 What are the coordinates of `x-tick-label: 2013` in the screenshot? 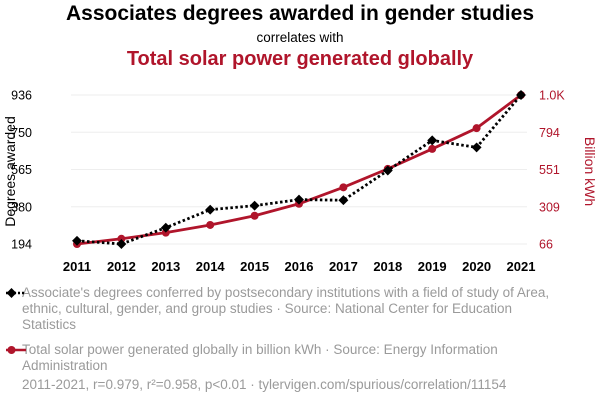 It's located at (165, 266).